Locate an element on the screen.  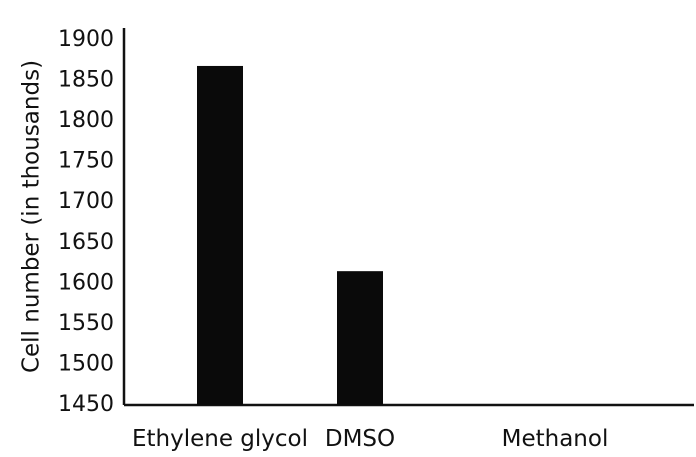
x-category-label: DMSO is located at coordinates (360, 439).